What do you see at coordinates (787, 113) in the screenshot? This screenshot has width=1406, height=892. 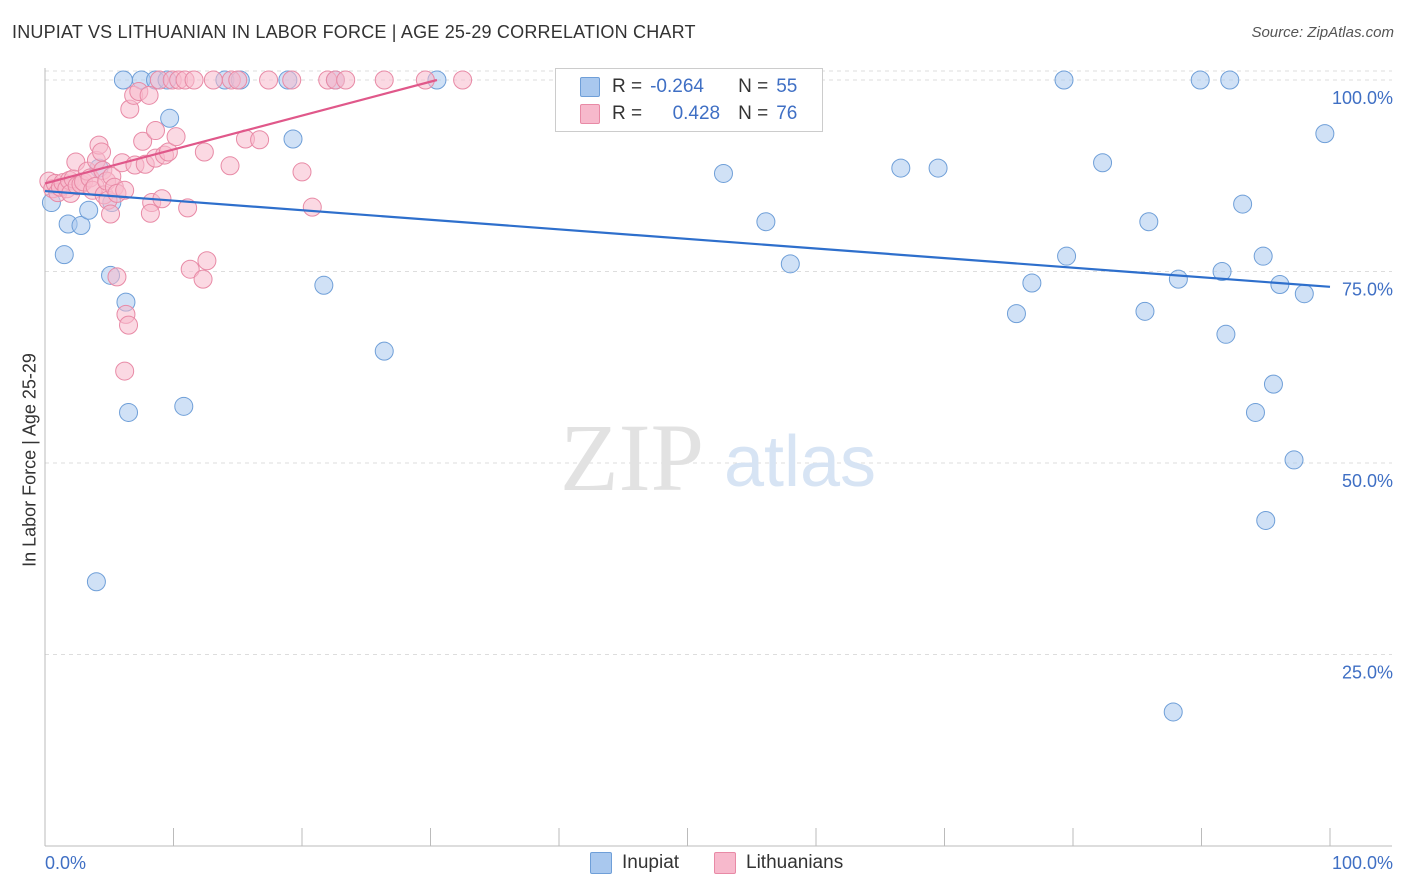 I see `n-value: 76` at bounding box center [787, 113].